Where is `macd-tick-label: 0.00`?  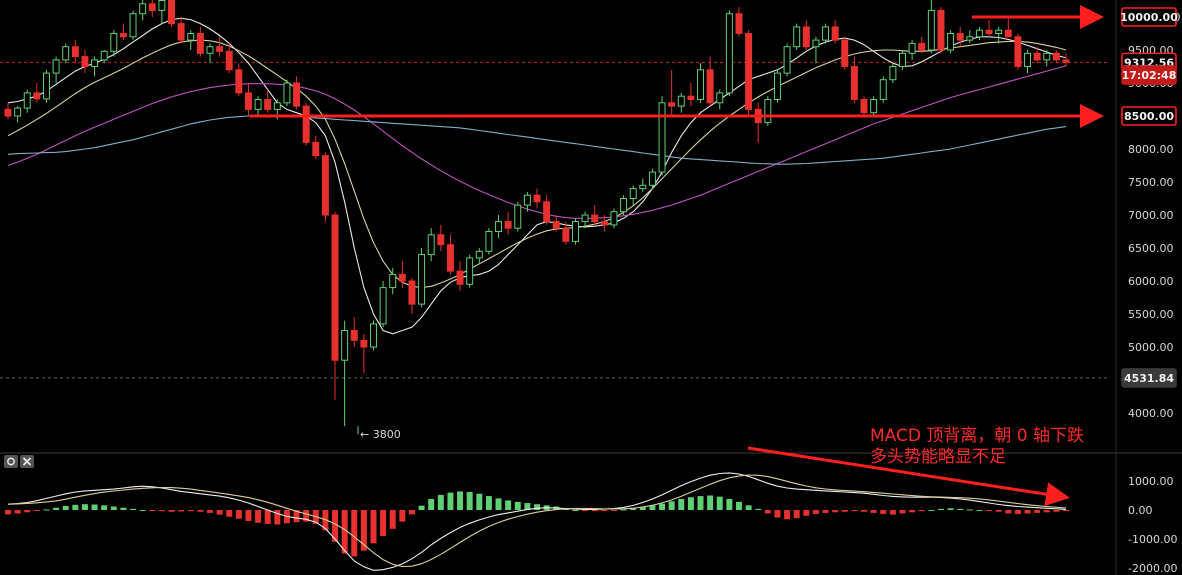 macd-tick-label: 0.00 is located at coordinates (1140, 510).